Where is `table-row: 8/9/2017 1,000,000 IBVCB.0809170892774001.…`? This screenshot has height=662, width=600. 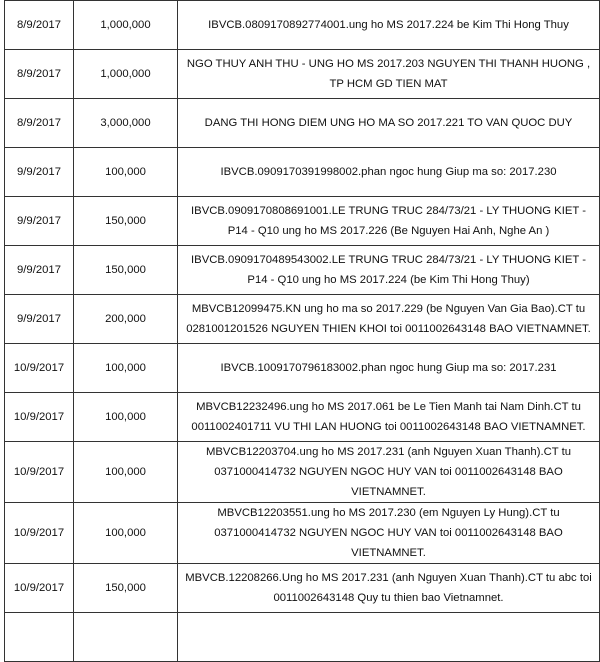
table-row: 8/9/2017 1,000,000 IBVCB.0809170892774001.… is located at coordinates (302, 25).